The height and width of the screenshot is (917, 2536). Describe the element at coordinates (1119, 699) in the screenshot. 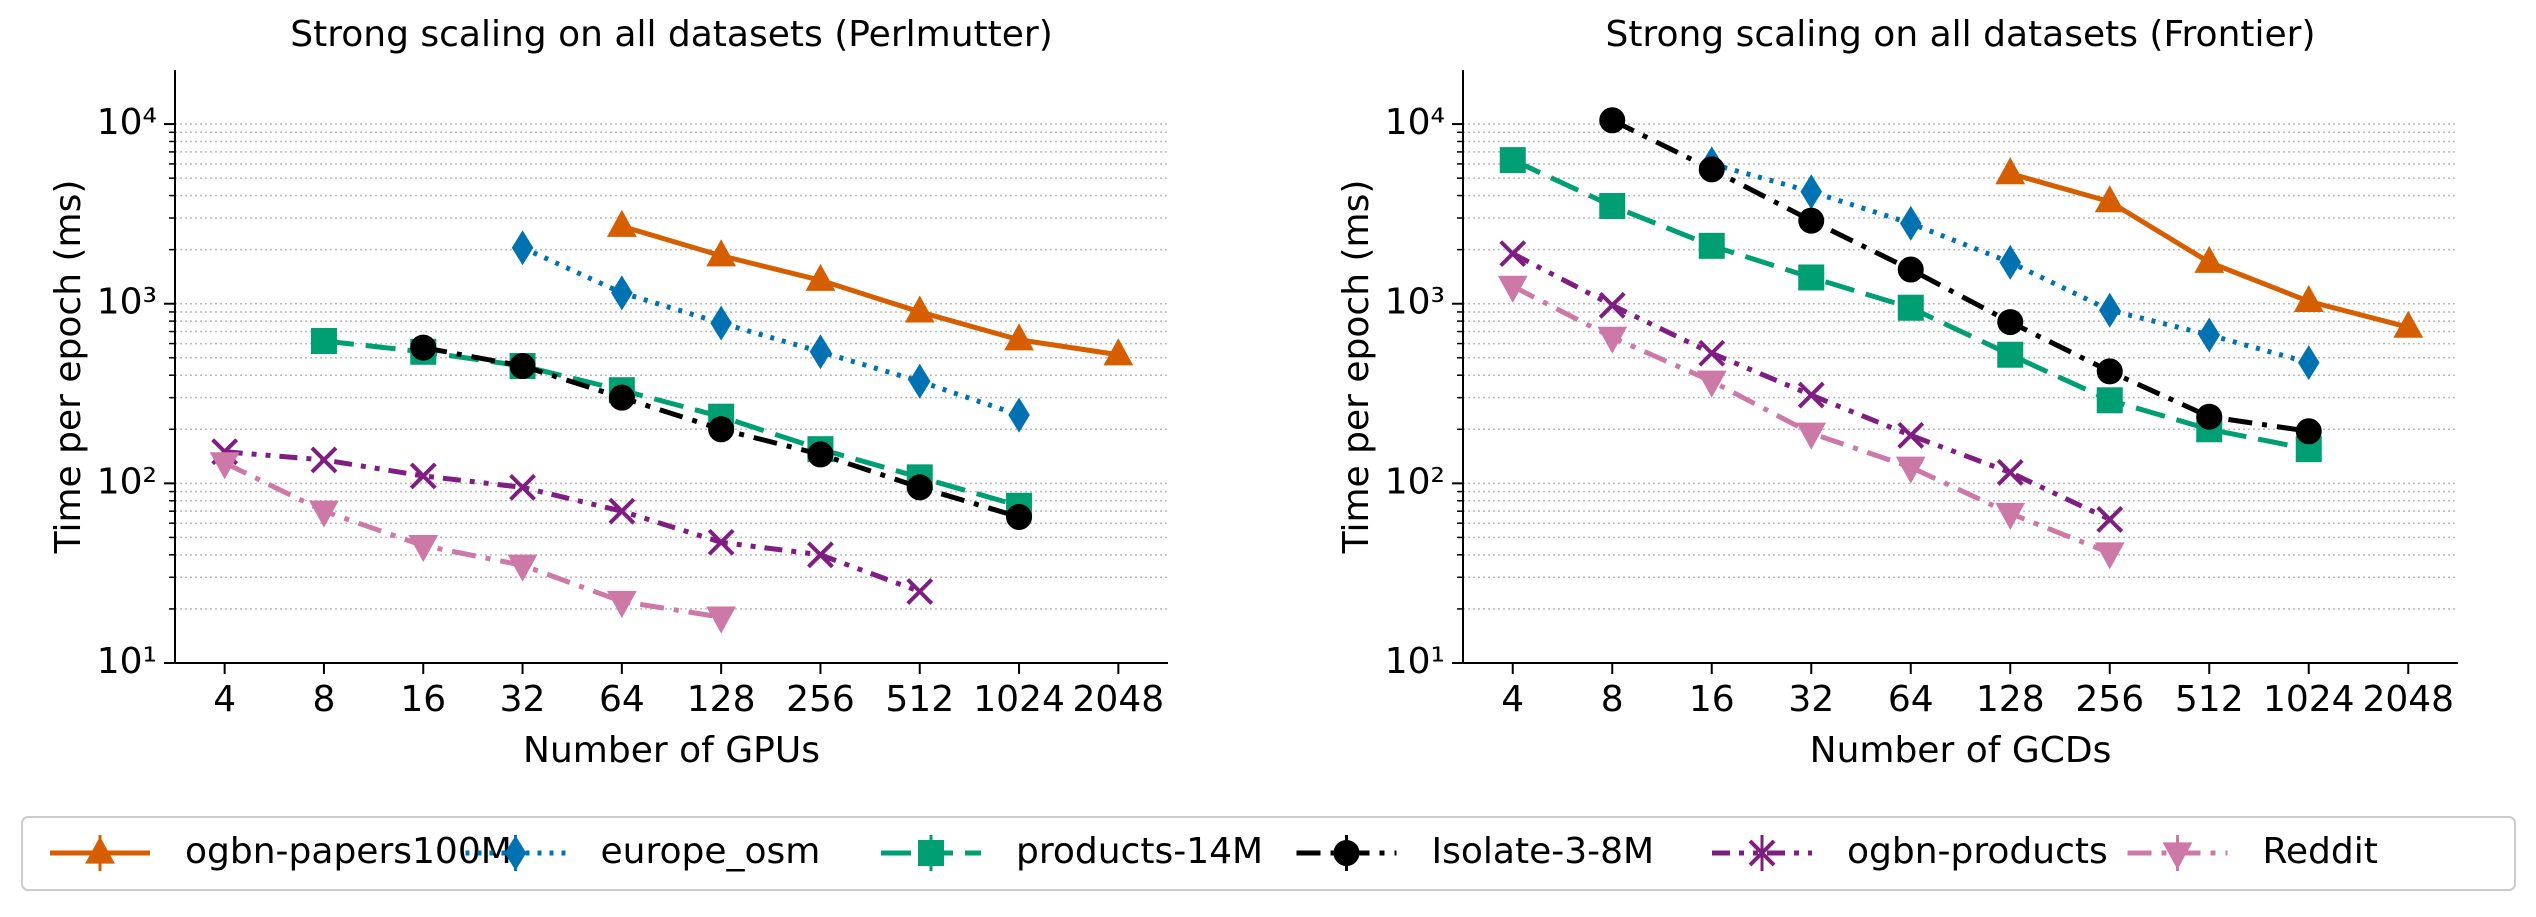

I see `x-tick-label: 2048` at that location.